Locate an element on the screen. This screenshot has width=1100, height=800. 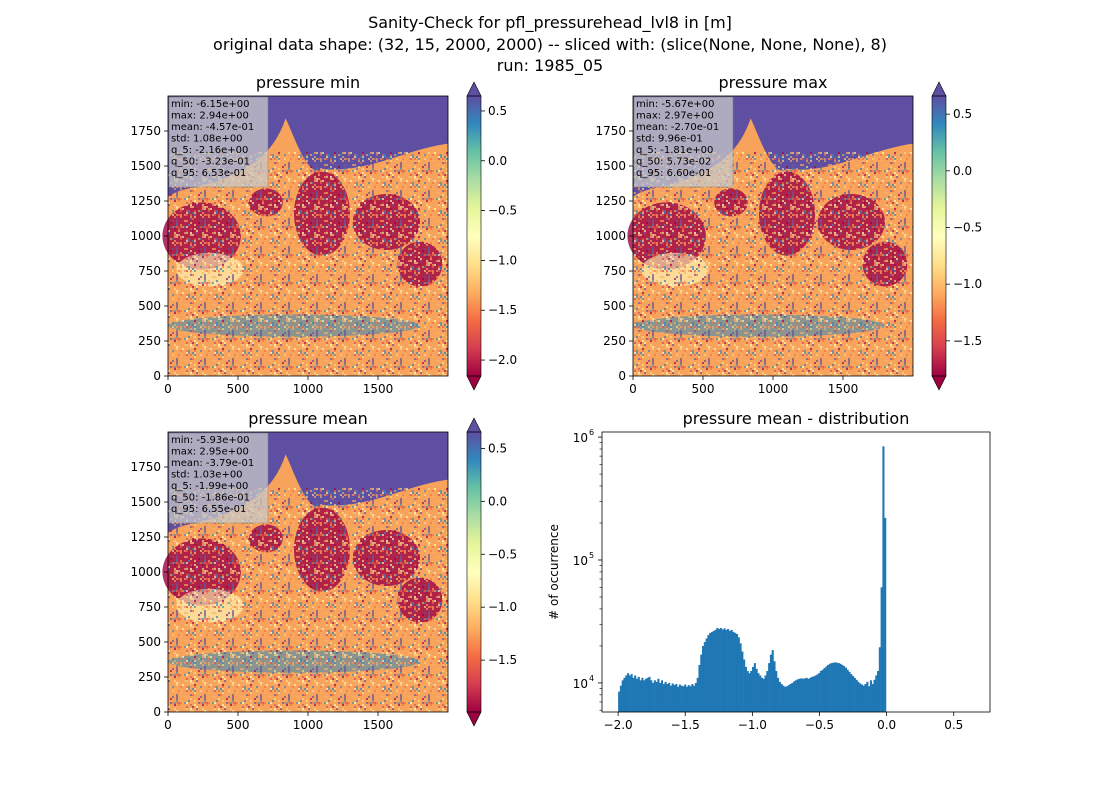
colorbar-tick-label: −1.5 is located at coordinates (502, 660).